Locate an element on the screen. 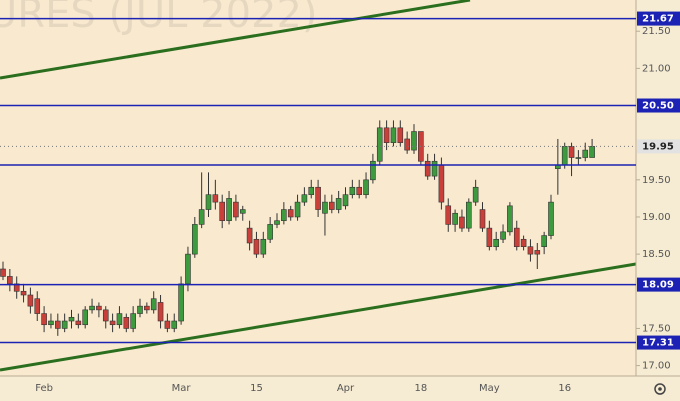 The height and width of the screenshot is (401, 680). level-label: 18.09 is located at coordinates (658, 285).